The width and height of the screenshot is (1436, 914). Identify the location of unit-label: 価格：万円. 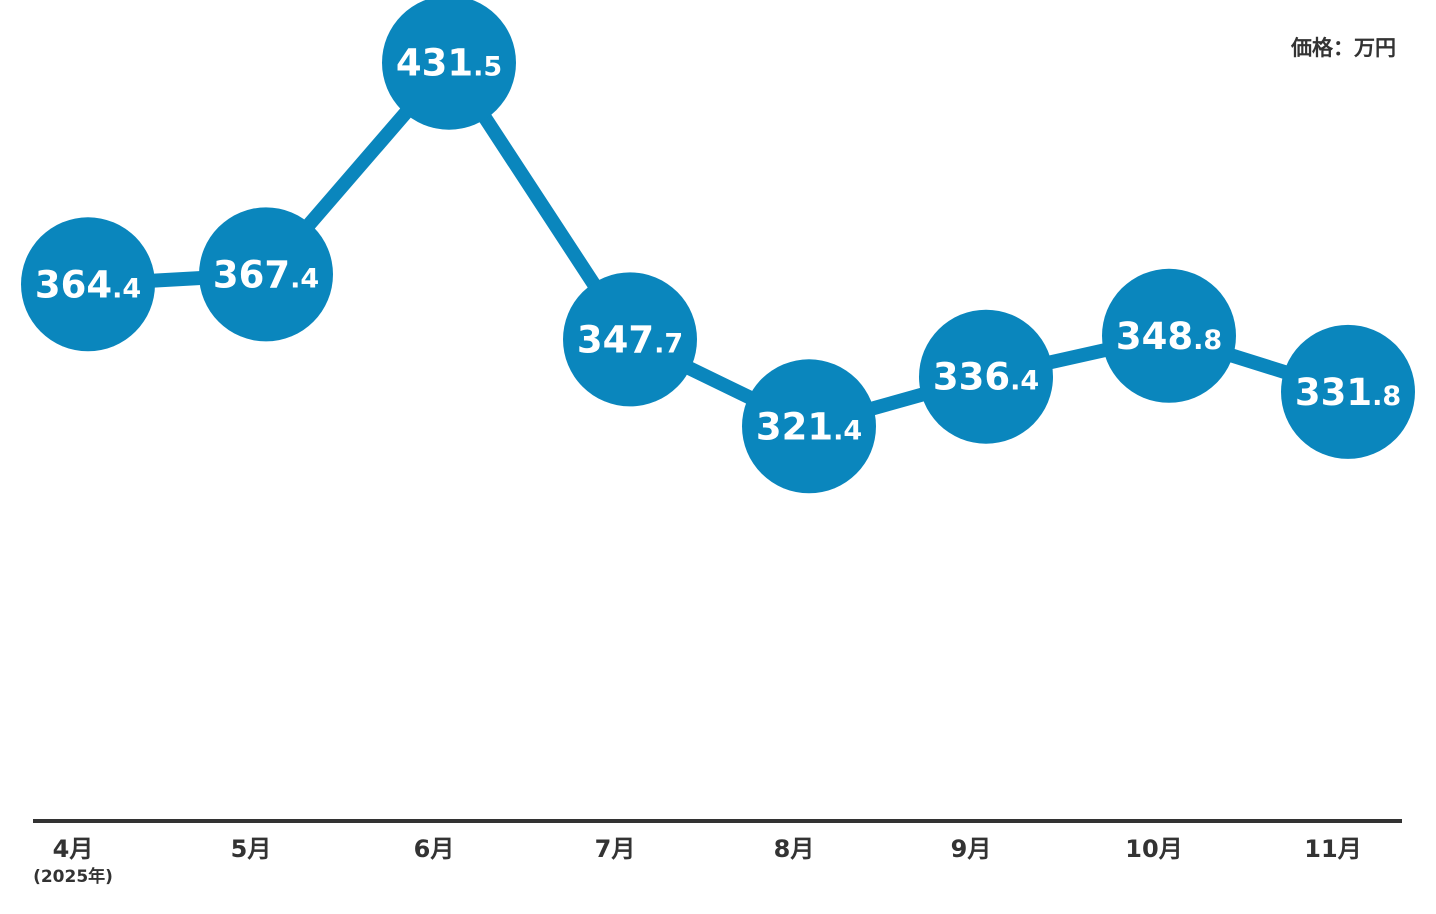
(1343, 48).